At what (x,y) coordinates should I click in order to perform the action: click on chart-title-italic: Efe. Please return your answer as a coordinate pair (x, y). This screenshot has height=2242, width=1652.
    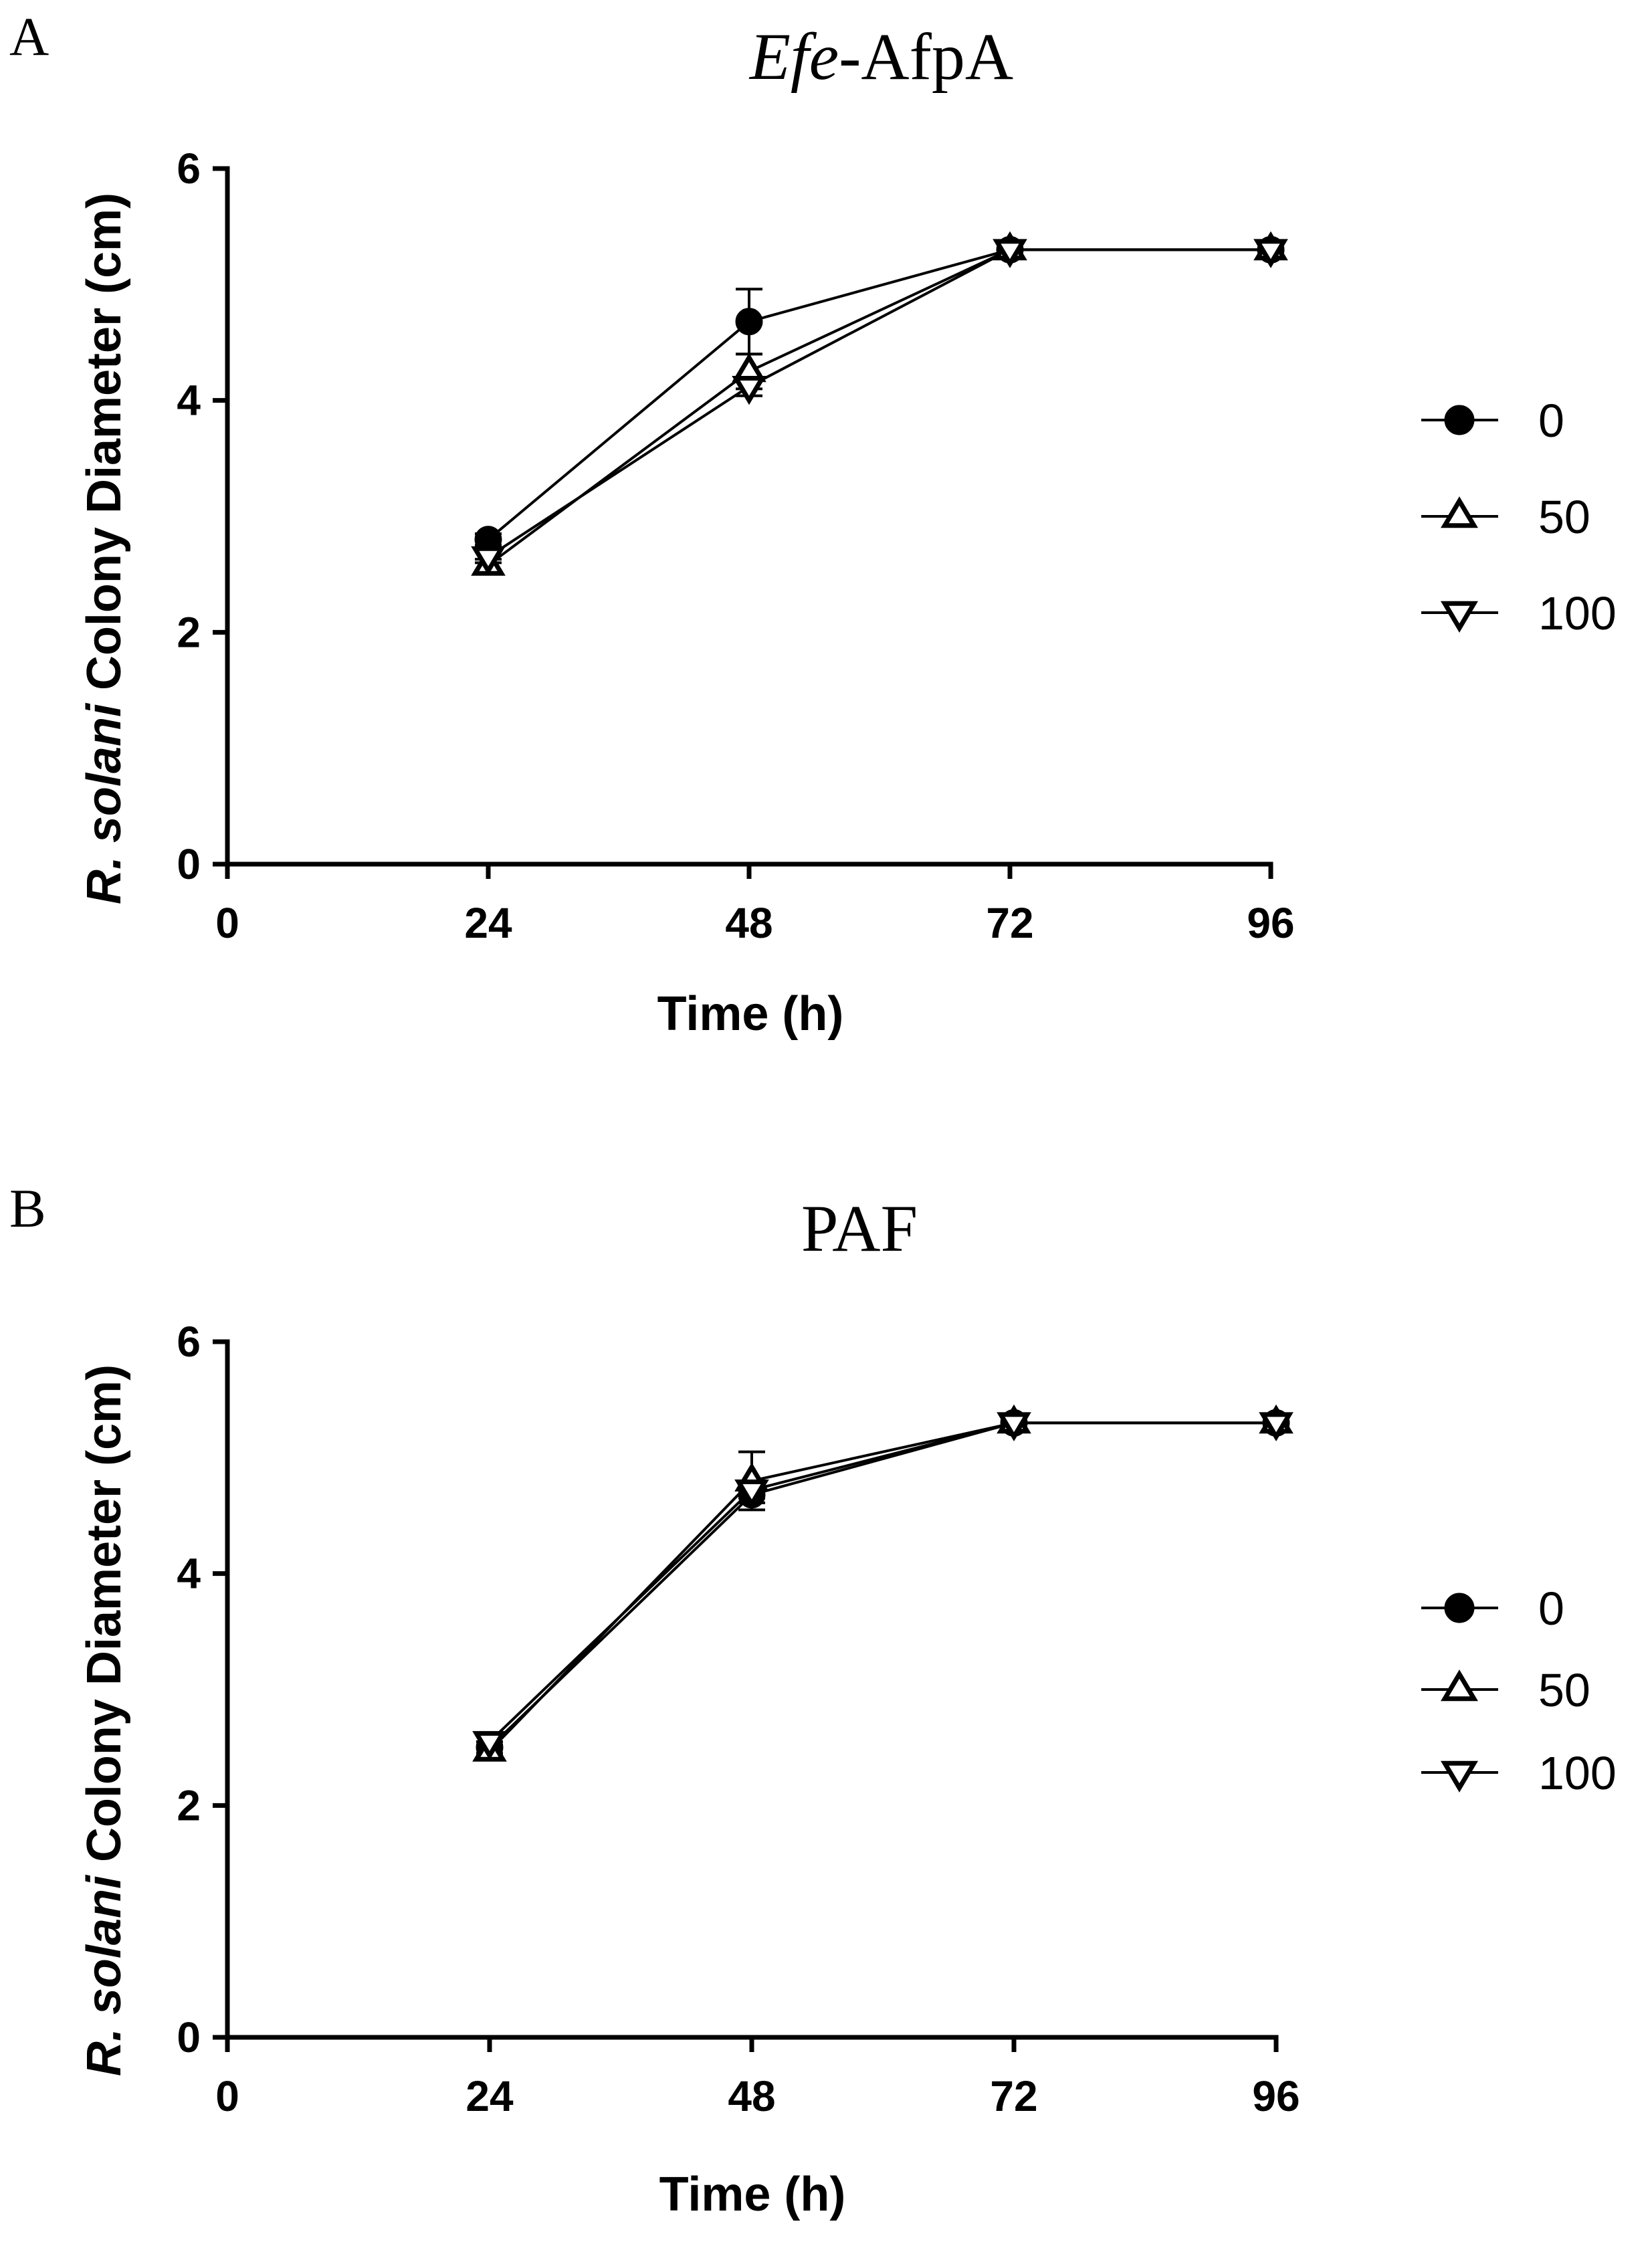
    Looking at the image, I should click on (793, 56).